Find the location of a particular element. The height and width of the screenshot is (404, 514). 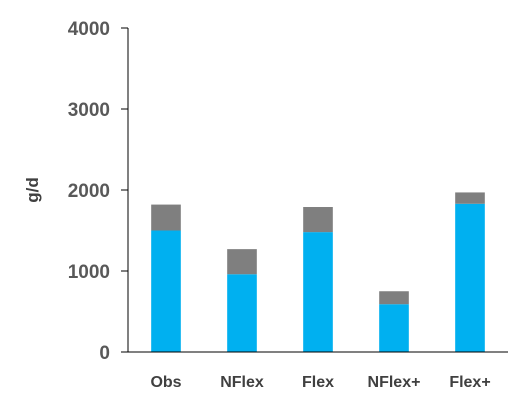

x-tick-label-4: Flex+ is located at coordinates (469, 382).